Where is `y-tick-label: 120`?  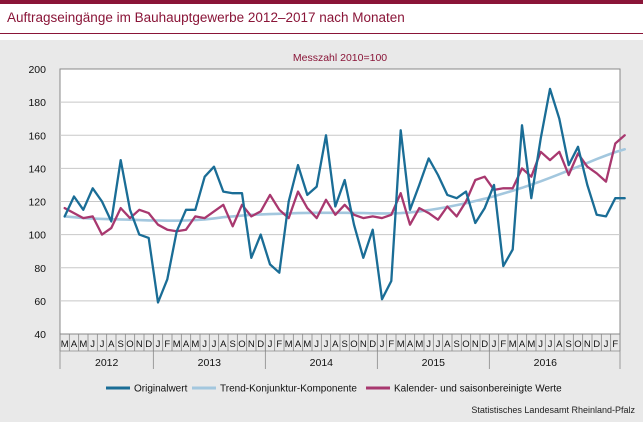
y-tick-label: 120 is located at coordinates (37, 203).